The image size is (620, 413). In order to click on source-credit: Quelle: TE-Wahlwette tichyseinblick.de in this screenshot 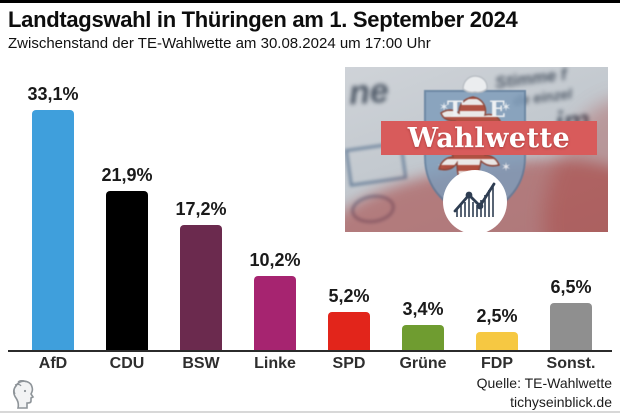, I will do `click(544, 393)`.